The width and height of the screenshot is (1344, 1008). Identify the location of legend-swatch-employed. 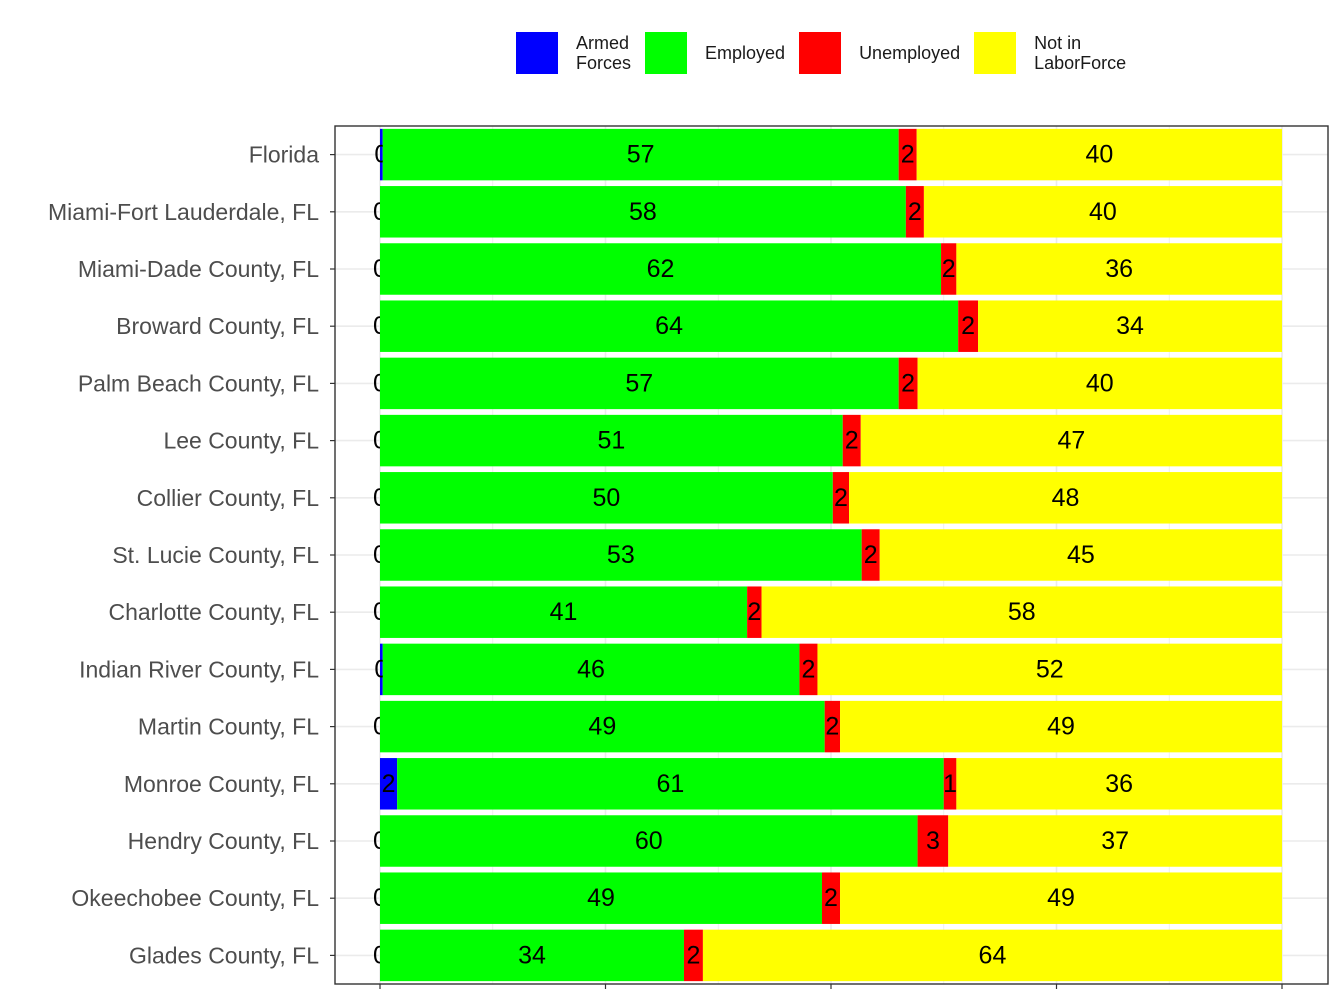
(666, 53).